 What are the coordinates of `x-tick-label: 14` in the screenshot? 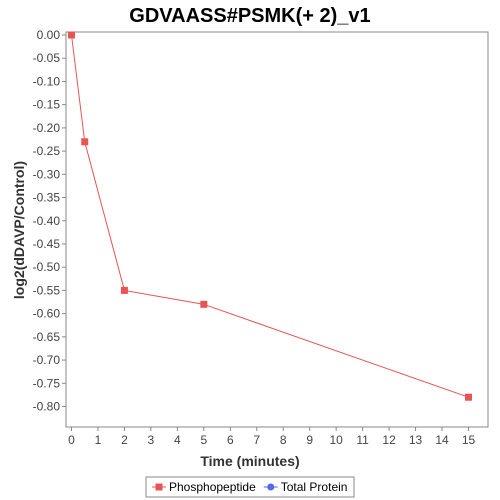 It's located at (442, 440).